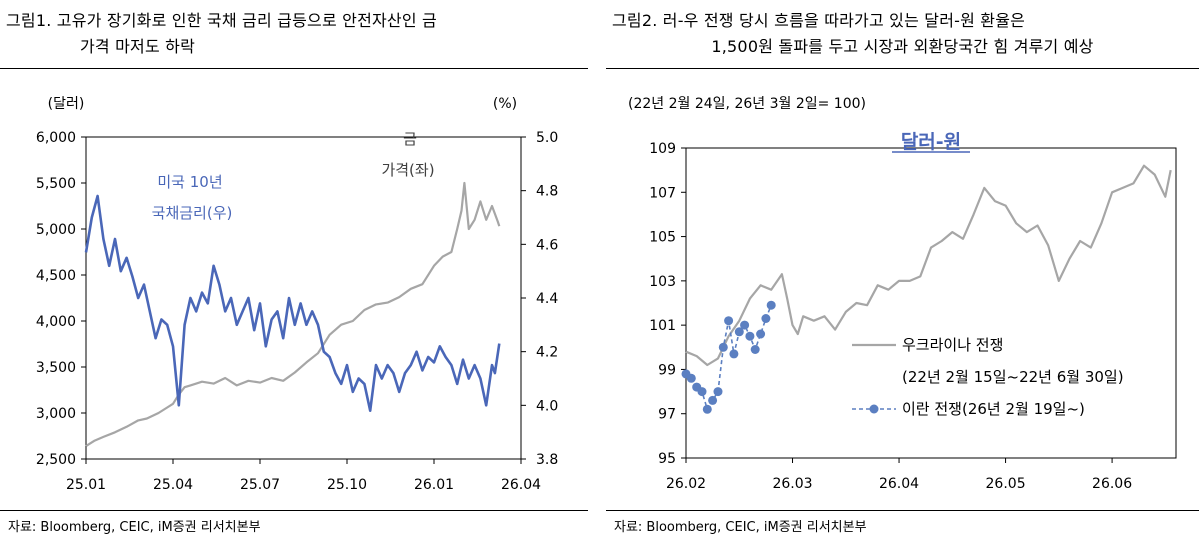  I want to click on x-axis-tick-label: 25.04, so click(173, 485).